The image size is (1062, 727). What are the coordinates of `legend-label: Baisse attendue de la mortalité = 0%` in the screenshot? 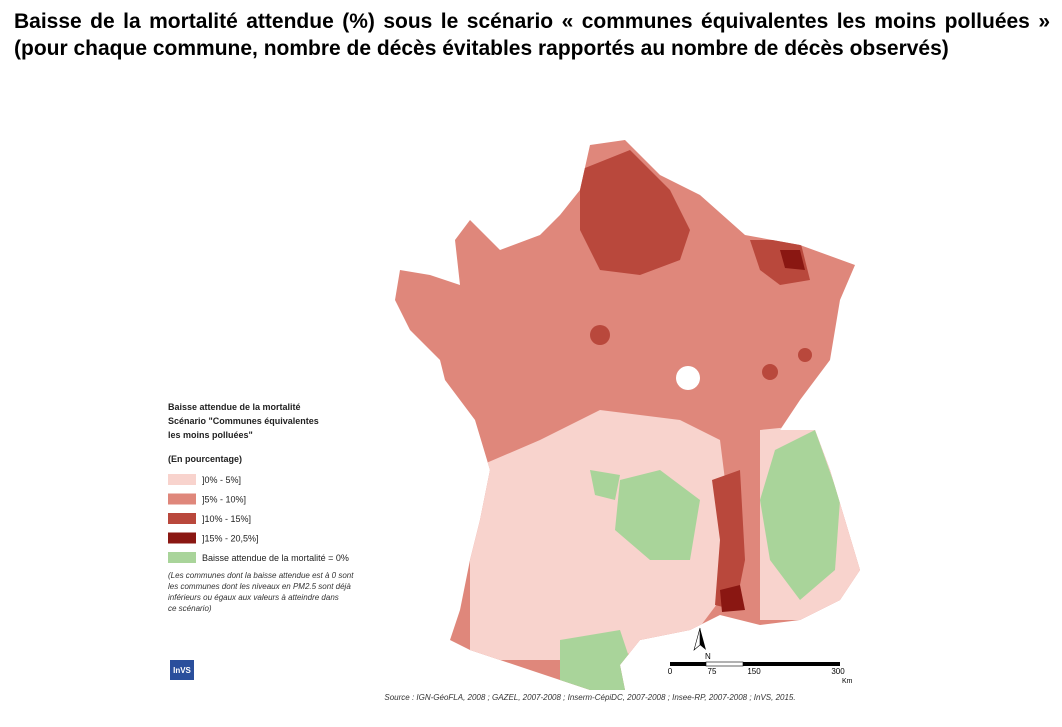 It's located at (275, 558).